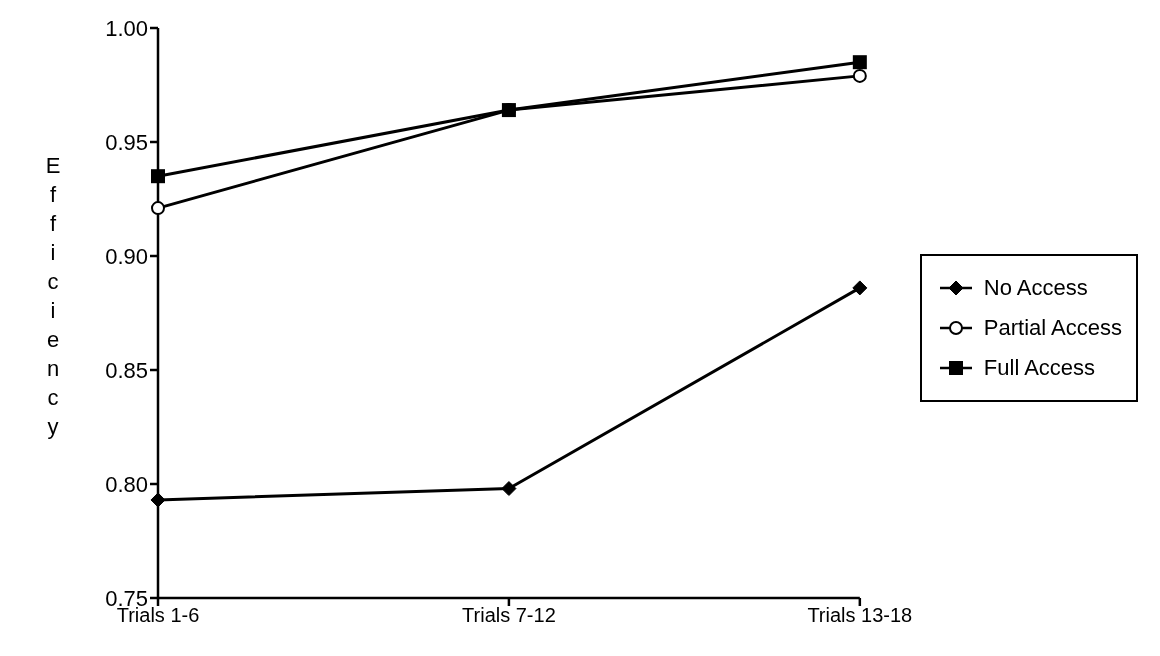  I want to click on x-tick-label: Trials 13-18, so click(860, 615).